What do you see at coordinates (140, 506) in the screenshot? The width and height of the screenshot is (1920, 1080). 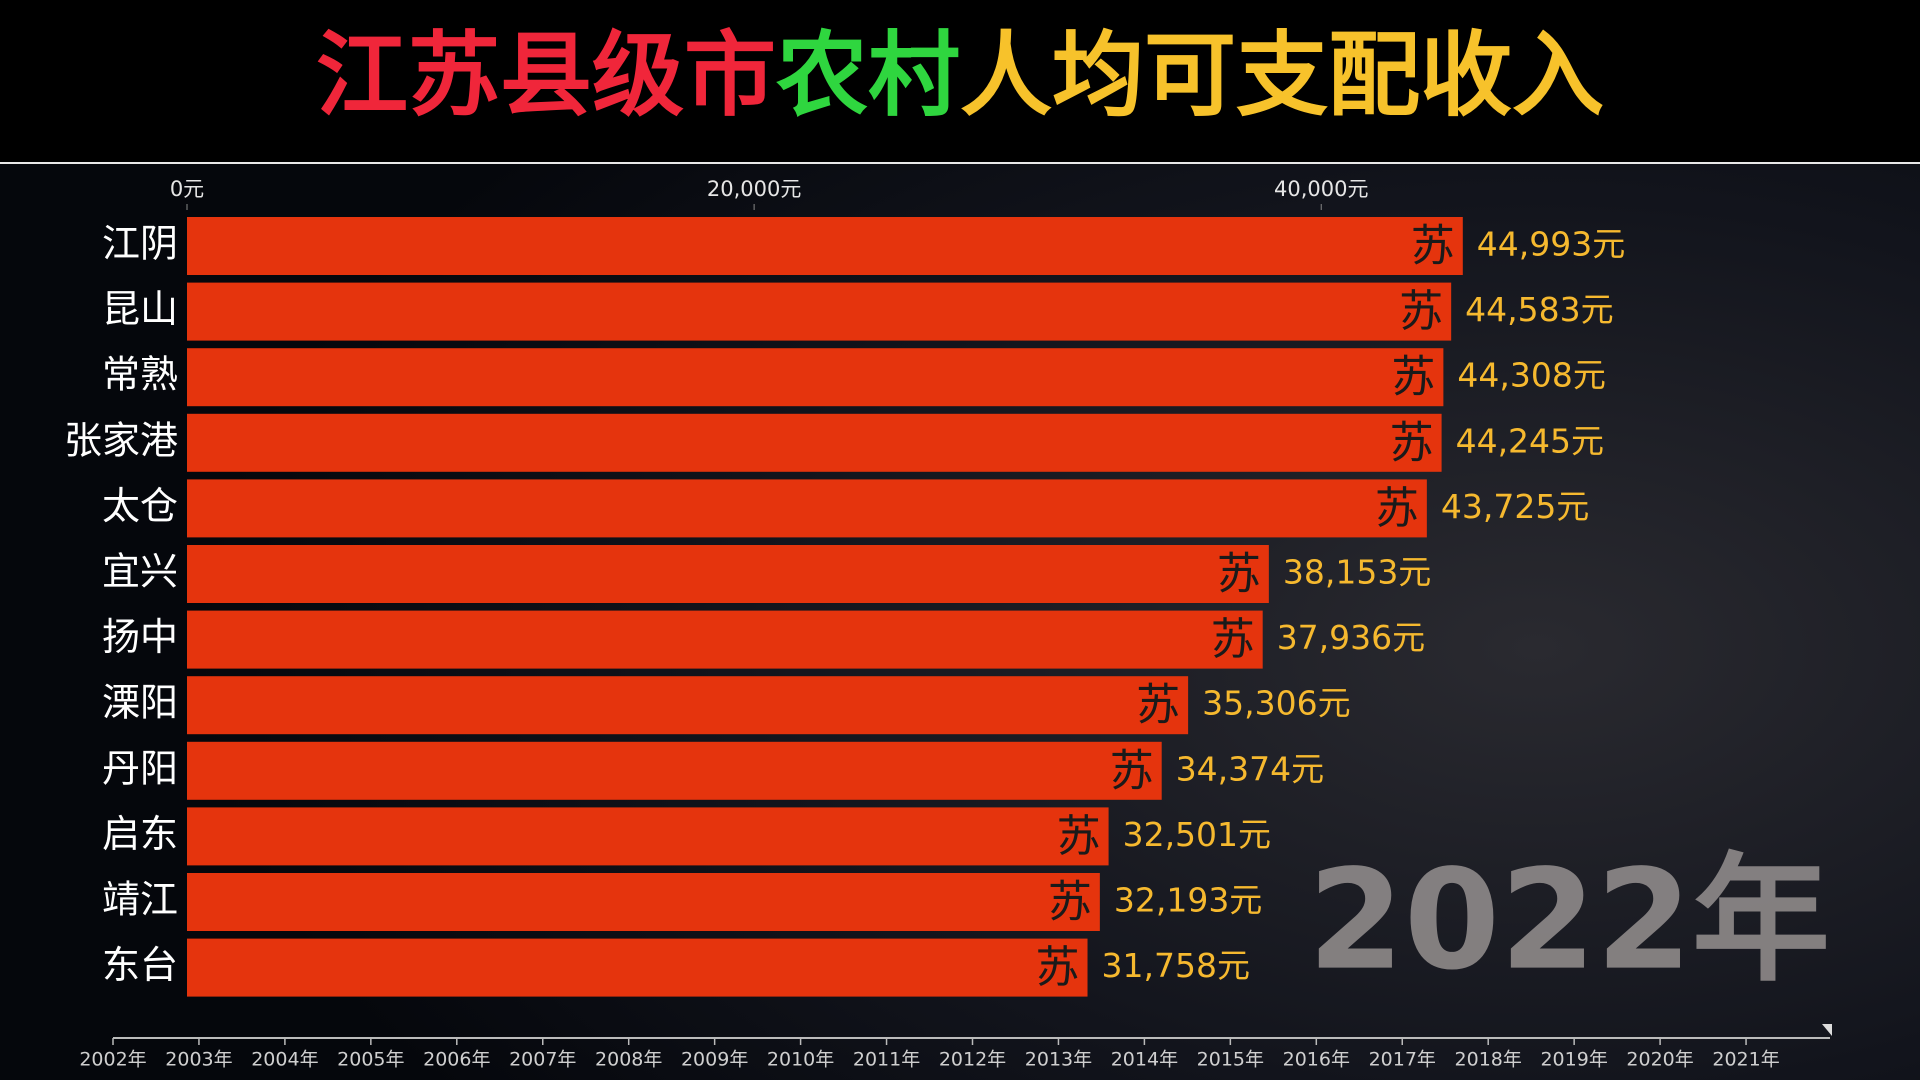 I see `category-label: 太仓` at bounding box center [140, 506].